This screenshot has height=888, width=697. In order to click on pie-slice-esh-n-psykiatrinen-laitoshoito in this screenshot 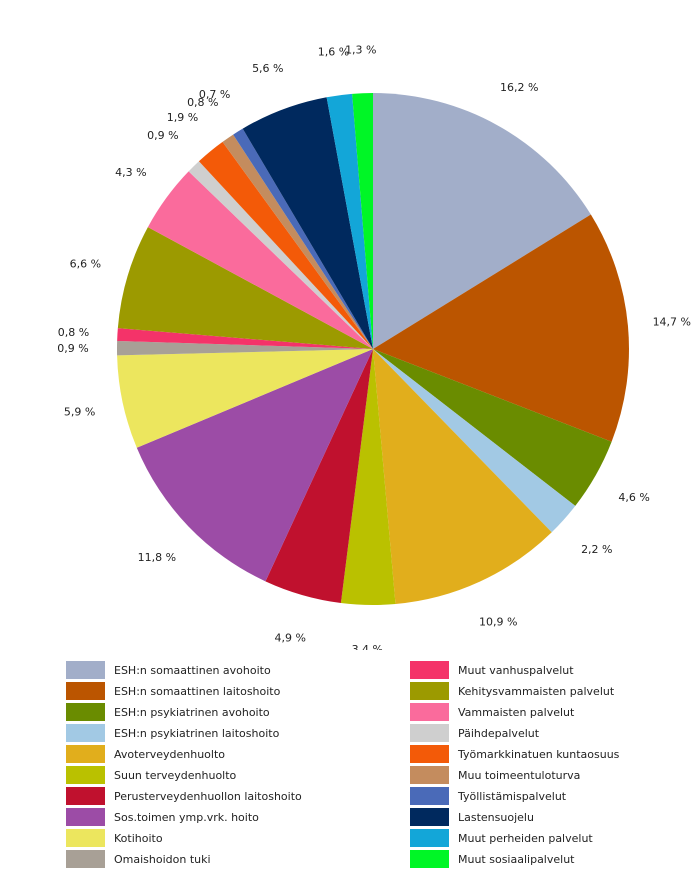, I will do `click(474, 441)`.